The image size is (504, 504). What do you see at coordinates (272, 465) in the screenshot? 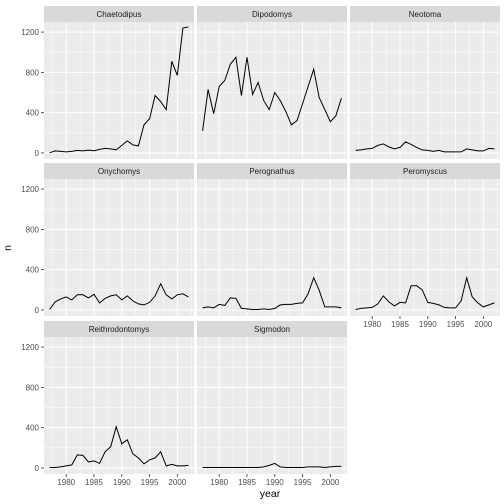
I see `series-line-sigmodon` at bounding box center [272, 465].